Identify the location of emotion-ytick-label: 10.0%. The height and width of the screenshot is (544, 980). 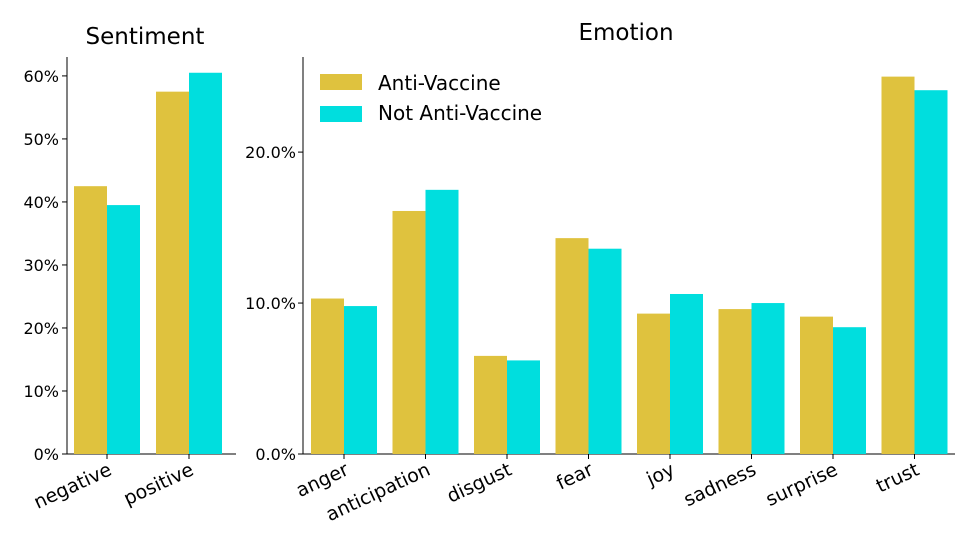
(270, 303).